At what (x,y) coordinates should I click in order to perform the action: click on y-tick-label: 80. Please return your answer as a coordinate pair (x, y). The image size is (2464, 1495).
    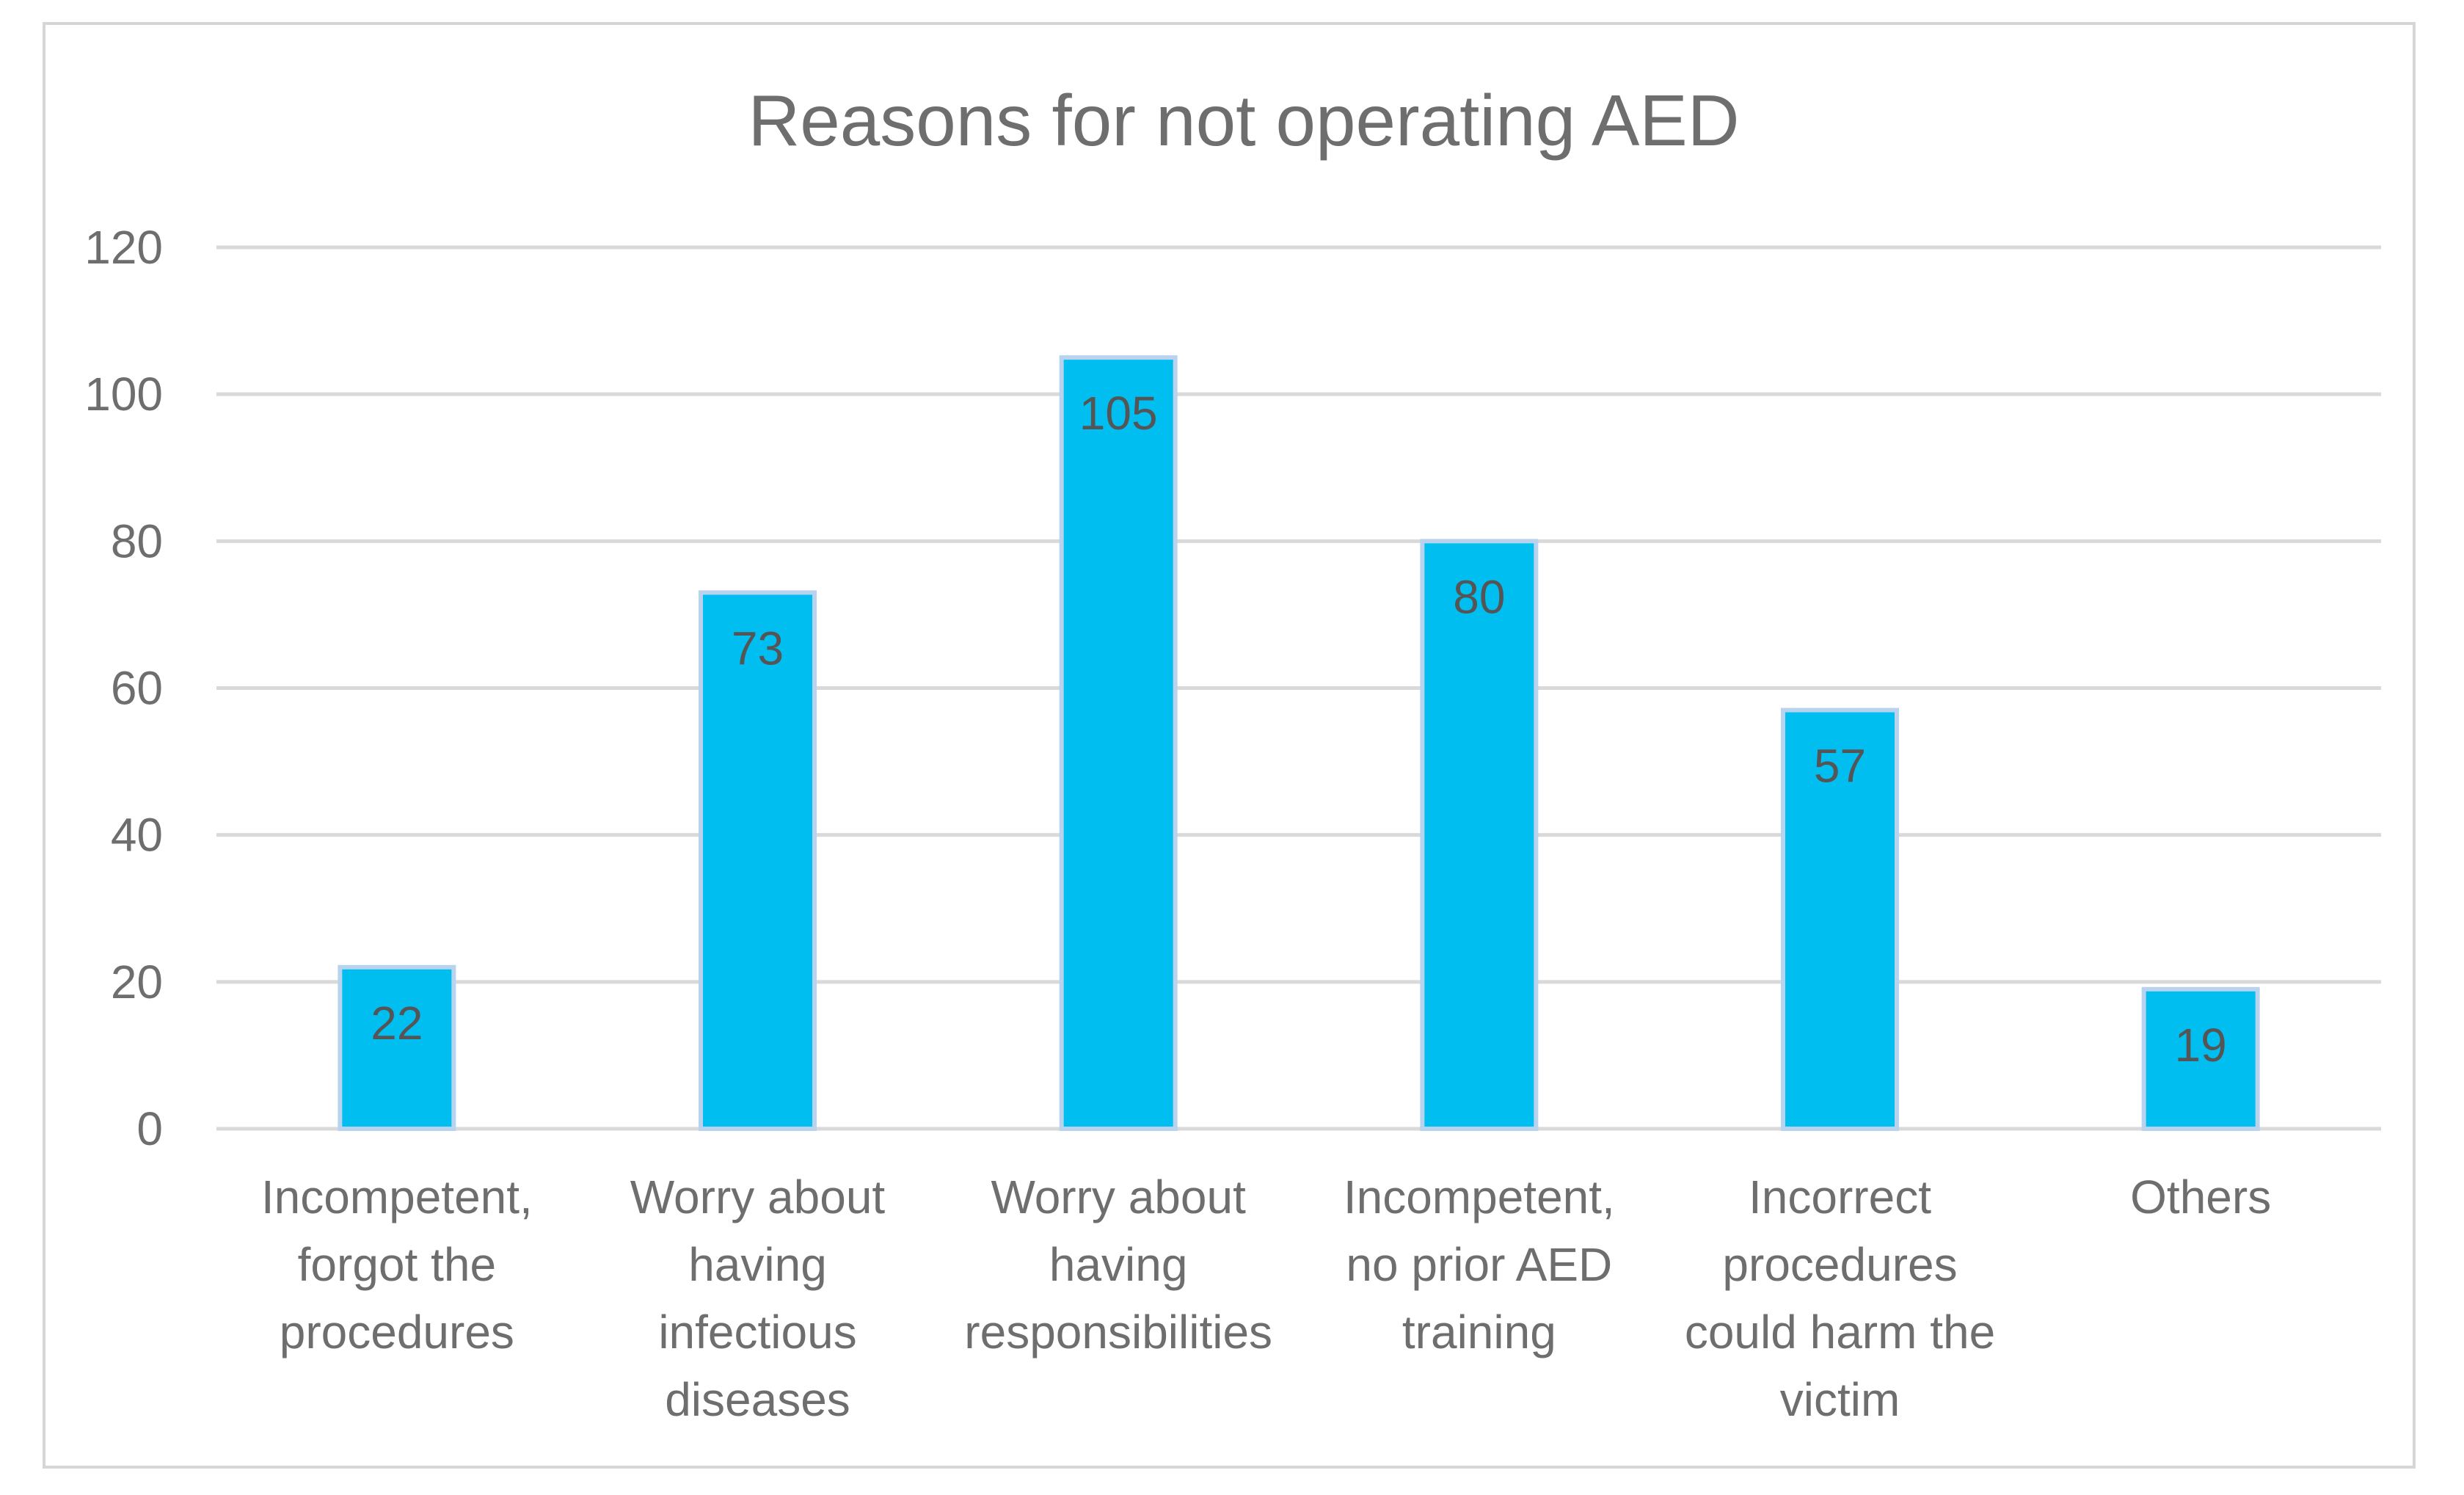
    Looking at the image, I should click on (137, 540).